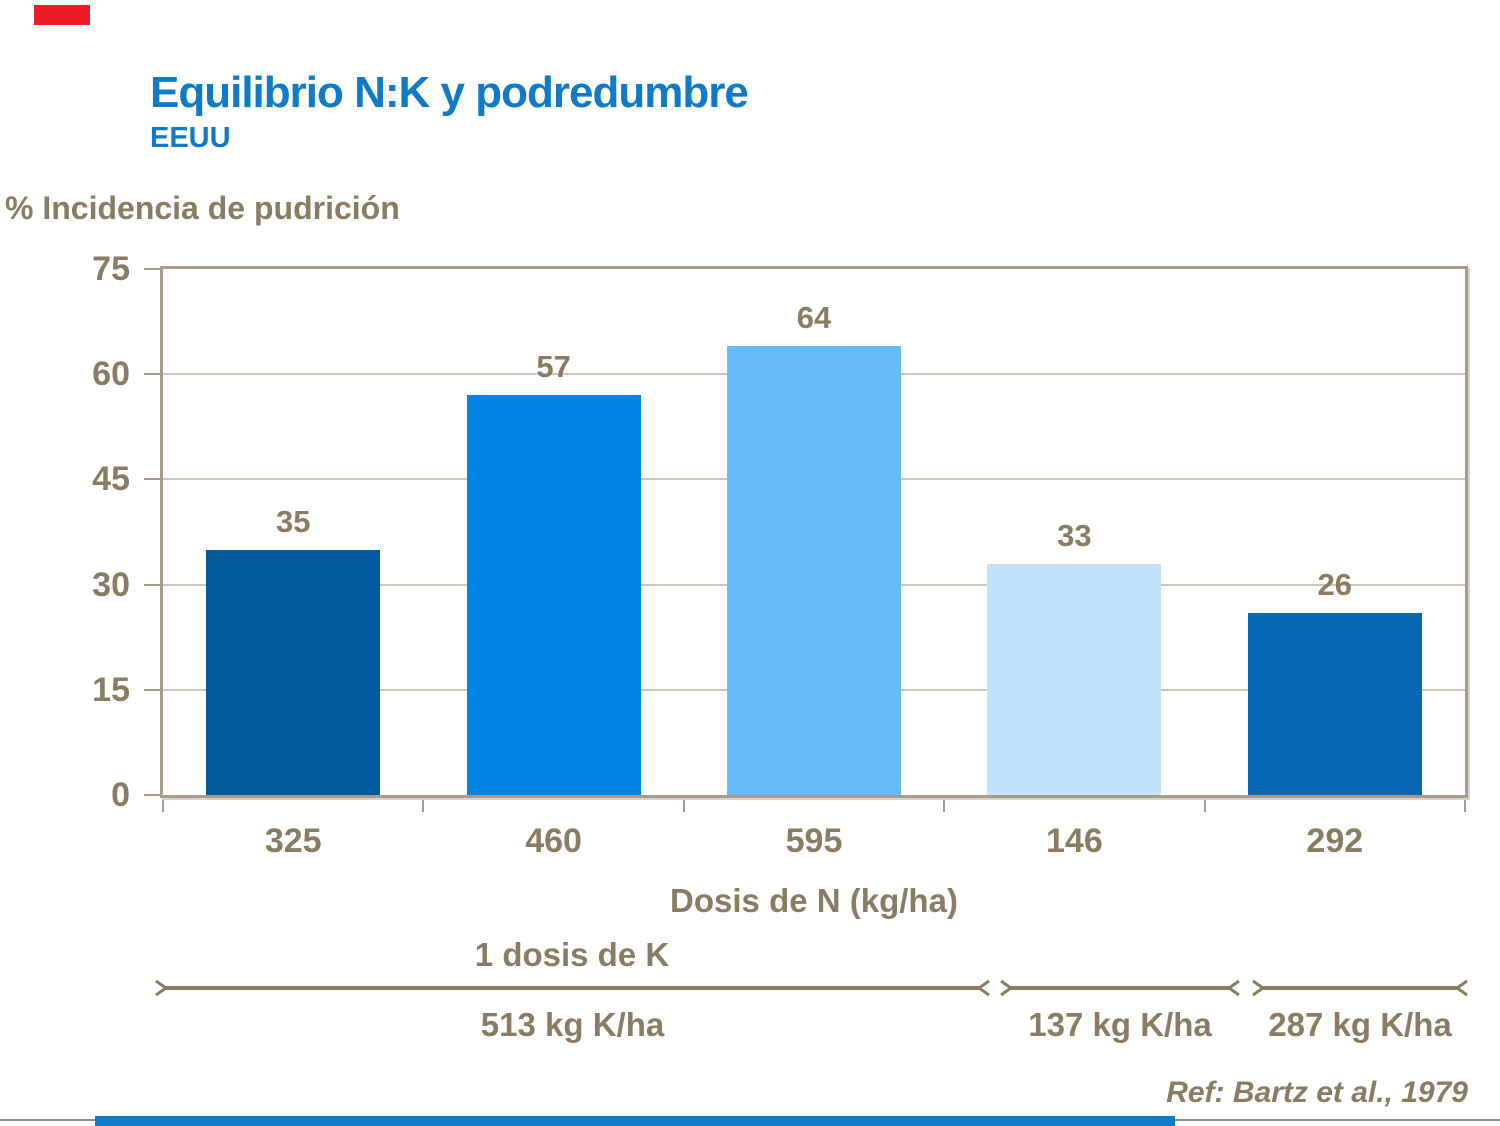 The image size is (1500, 1126). Describe the element at coordinates (111, 269) in the screenshot. I see `y-axis-tick-label: 75` at that location.